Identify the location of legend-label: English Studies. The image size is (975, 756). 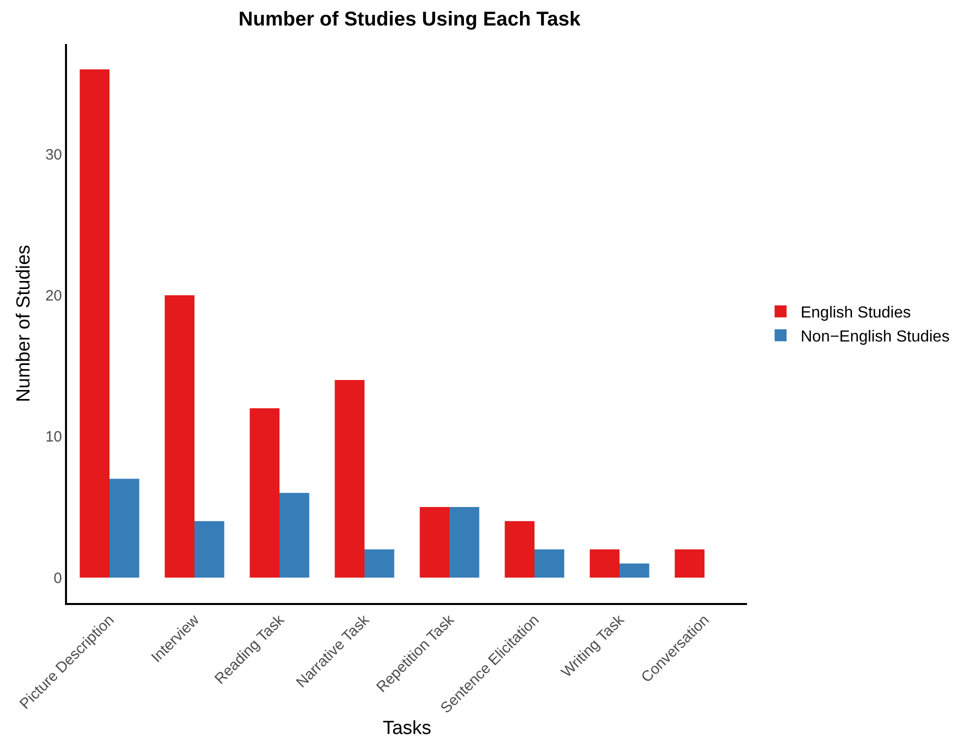
(855, 313).